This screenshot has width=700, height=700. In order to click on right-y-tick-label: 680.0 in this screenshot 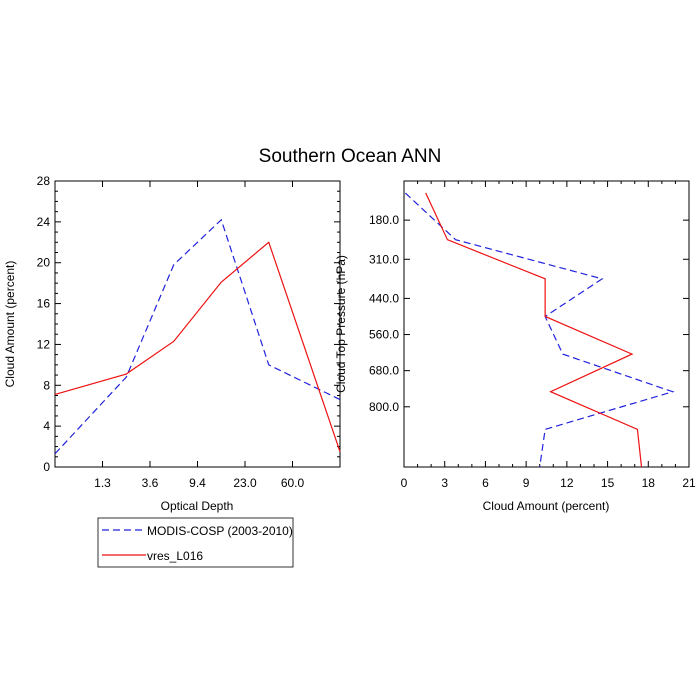, I will do `click(384, 371)`.